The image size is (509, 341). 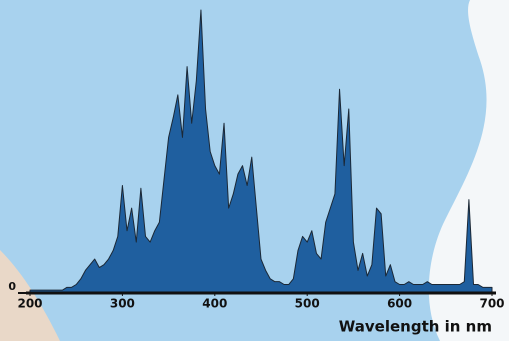 What do you see at coordinates (307, 304) in the screenshot?
I see `x-tick-label: 500` at bounding box center [307, 304].